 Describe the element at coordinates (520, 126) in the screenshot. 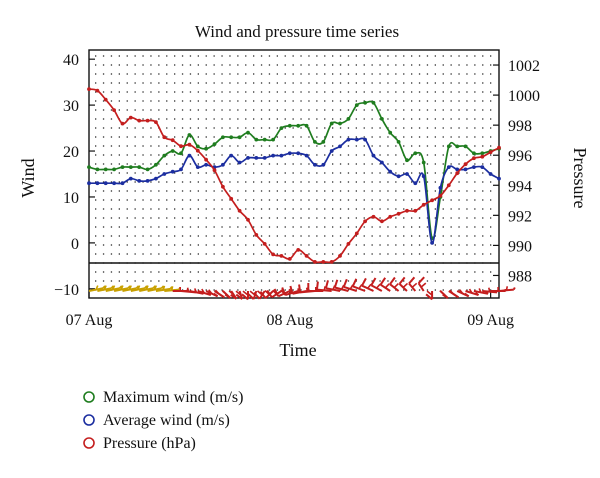

I see `y-right-tick-label: 998` at that location.